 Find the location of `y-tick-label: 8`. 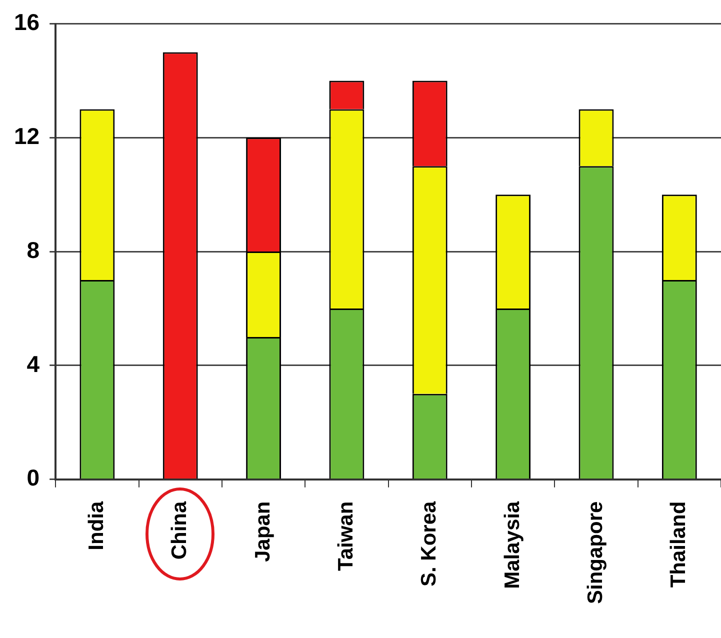

y-tick-label: 8 is located at coordinates (33, 249).